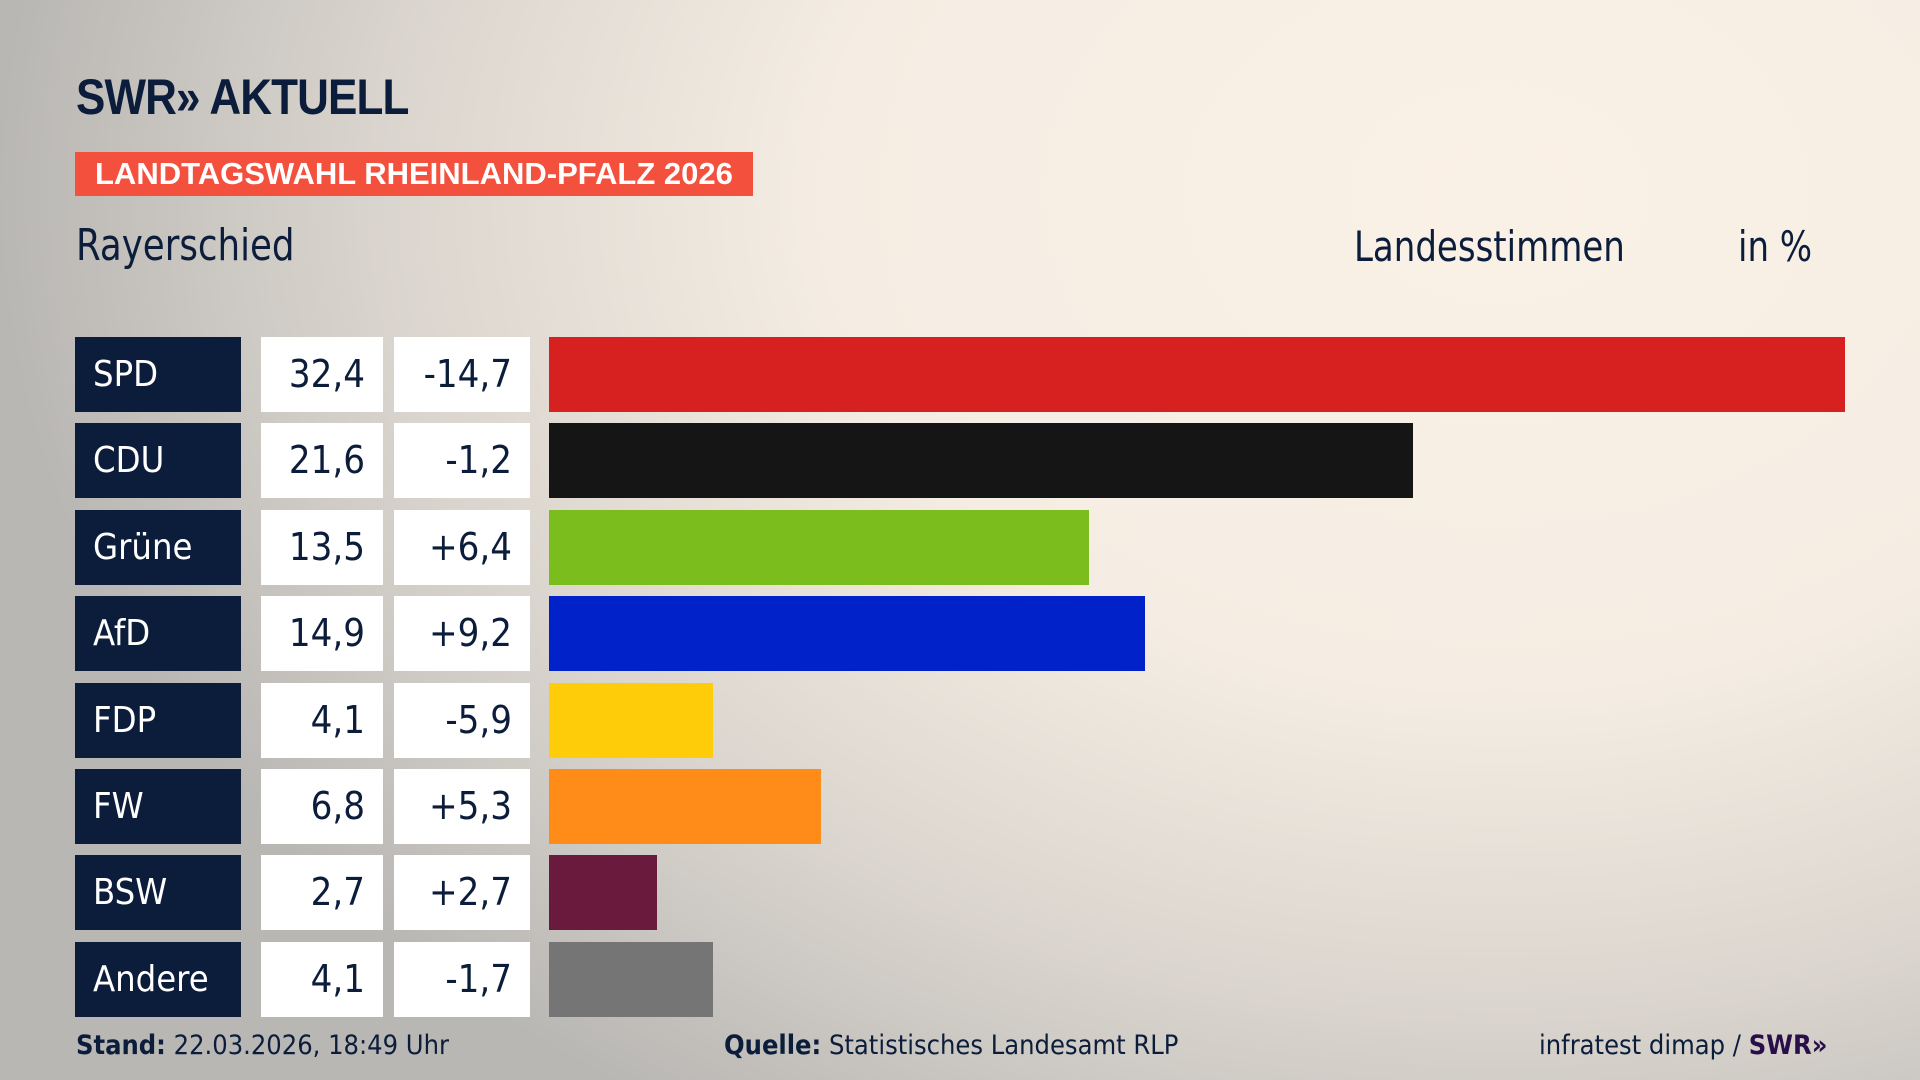 Image resolution: width=1920 pixels, height=1080 pixels. I want to click on credit: infratest dimap / SWR», so click(1683, 1045).